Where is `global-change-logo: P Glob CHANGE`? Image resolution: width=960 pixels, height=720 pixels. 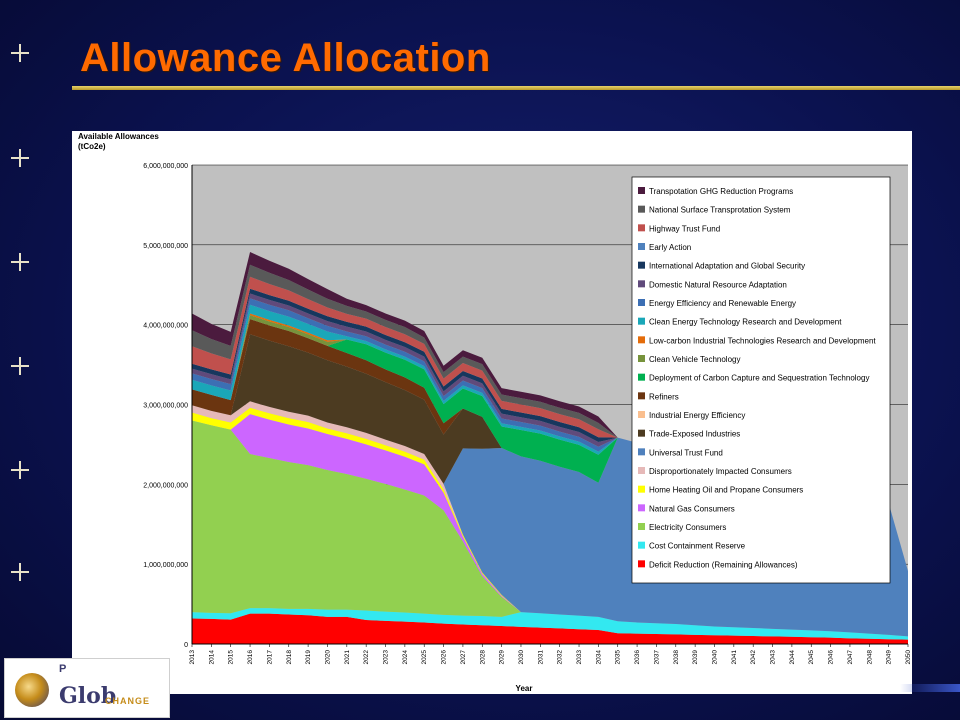
global-change-logo: P Glob CHANGE is located at coordinates (87, 688).